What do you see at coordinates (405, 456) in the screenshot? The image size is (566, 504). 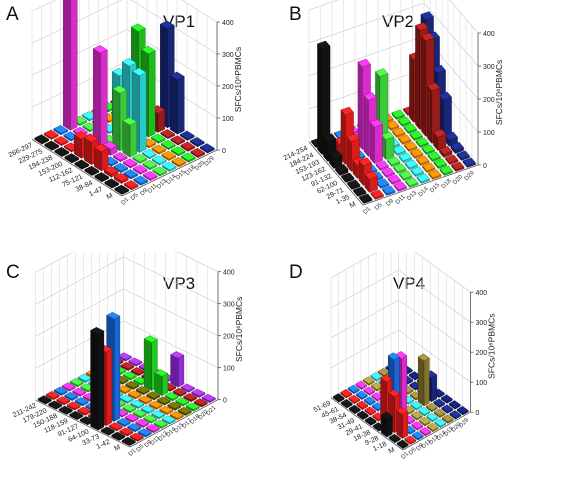 I see `donor-label: D1` at bounding box center [405, 456].